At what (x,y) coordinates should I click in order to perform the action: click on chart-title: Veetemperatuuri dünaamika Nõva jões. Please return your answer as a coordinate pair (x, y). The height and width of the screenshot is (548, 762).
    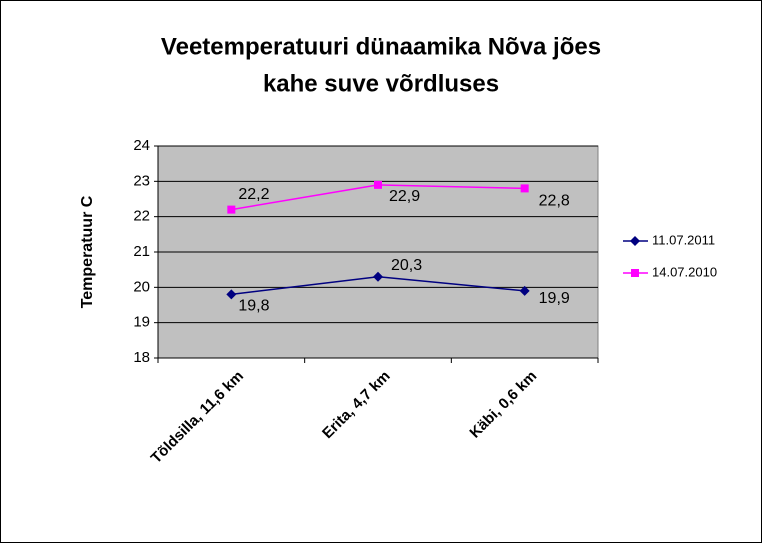
    Looking at the image, I should click on (381, 46).